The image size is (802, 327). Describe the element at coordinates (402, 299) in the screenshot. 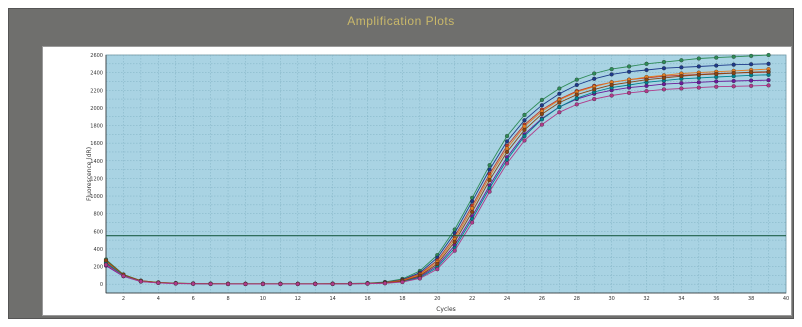

I see `x-tick-label: 18` at that location.